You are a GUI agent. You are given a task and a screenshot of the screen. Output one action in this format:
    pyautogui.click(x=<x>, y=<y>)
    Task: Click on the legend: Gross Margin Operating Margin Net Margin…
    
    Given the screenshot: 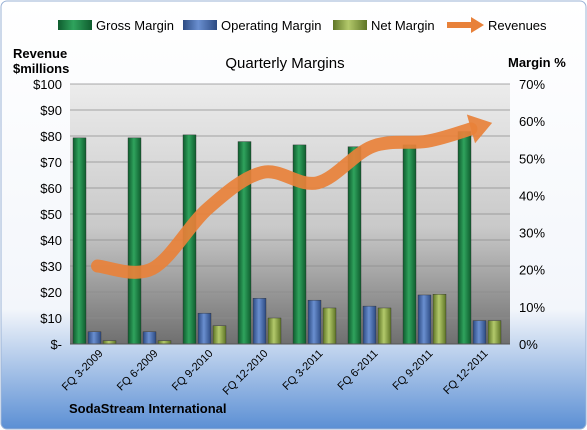 What is the action you would take?
    pyautogui.click(x=302, y=25)
    